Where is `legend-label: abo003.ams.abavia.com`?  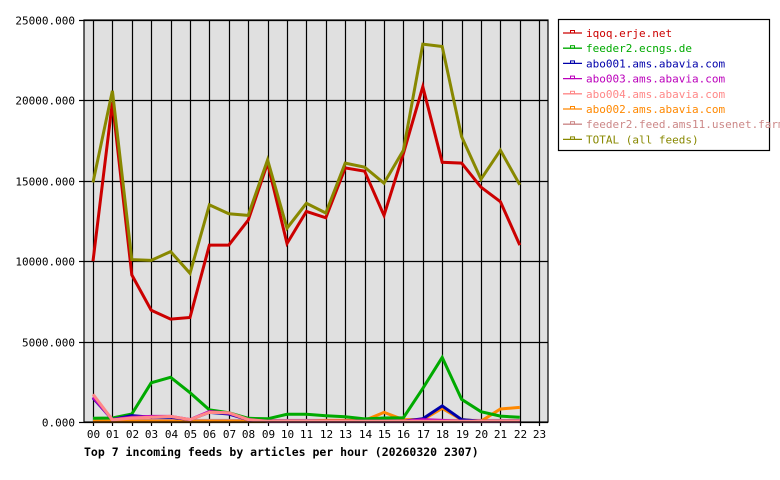
legend-label: abo003.ams.abavia.com is located at coordinates (655, 79).